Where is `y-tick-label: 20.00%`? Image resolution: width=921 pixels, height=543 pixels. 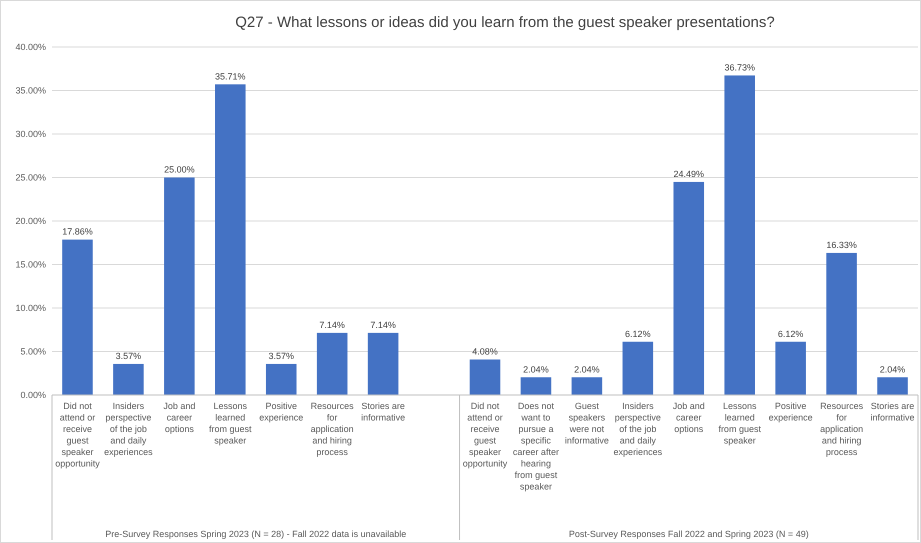
y-tick-label: 20.00% is located at coordinates (30, 221).